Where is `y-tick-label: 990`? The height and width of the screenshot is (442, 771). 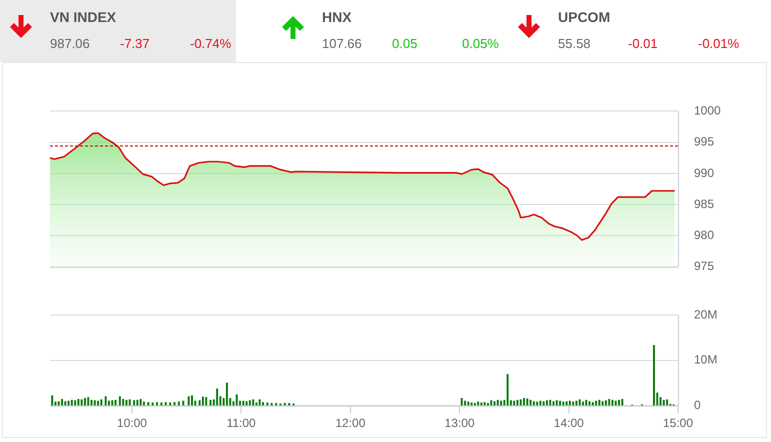 y-tick-label: 990 is located at coordinates (704, 173).